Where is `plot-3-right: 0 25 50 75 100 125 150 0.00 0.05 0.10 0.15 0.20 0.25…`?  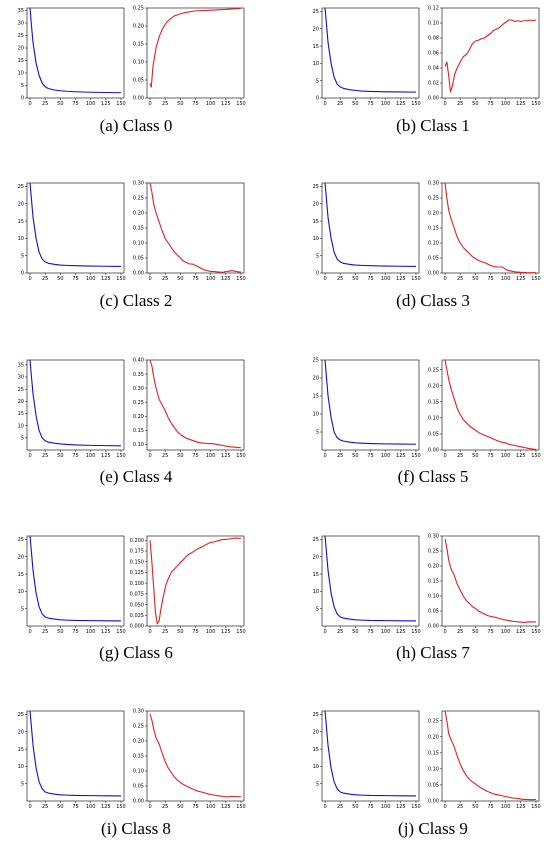 plot-3-right: 0 25 50 75 100 125 150 0.00 0.05 0.10 0.15 0.20 0.25… is located at coordinates (484, 231).